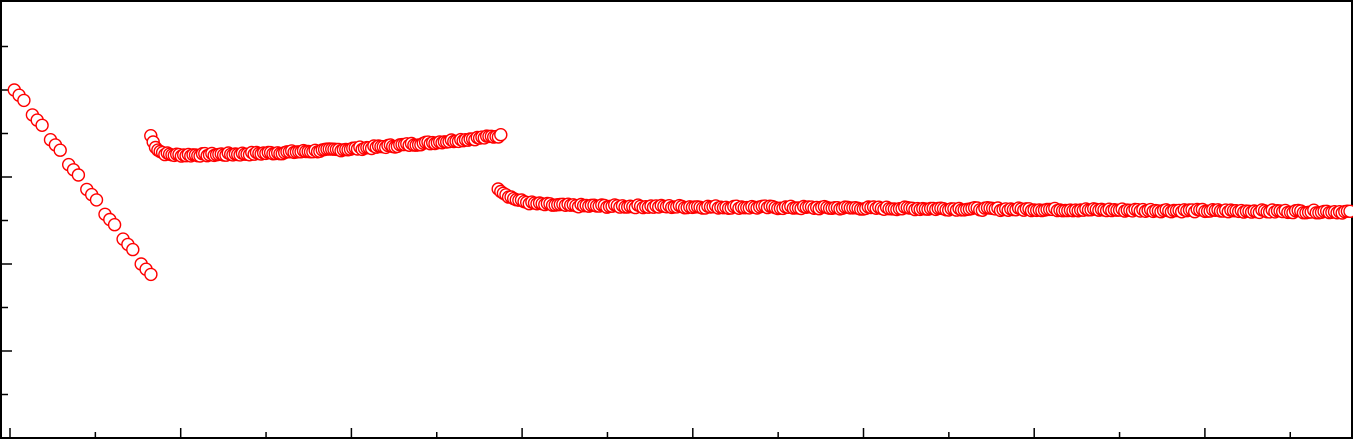  Describe the element at coordinates (650, 433) in the screenshot. I see `x-axis-ticks` at that location.